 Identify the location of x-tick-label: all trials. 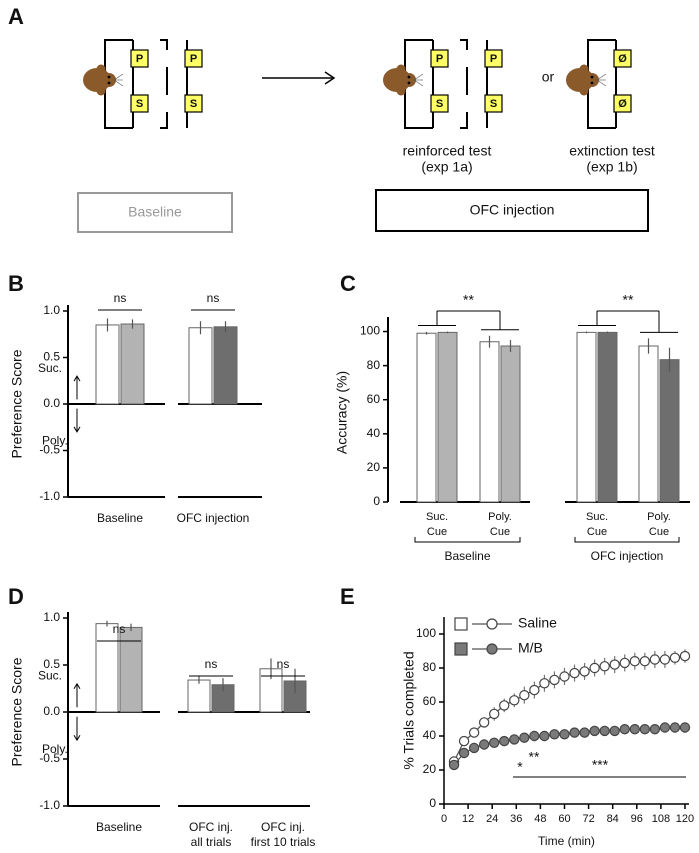
(211, 842).